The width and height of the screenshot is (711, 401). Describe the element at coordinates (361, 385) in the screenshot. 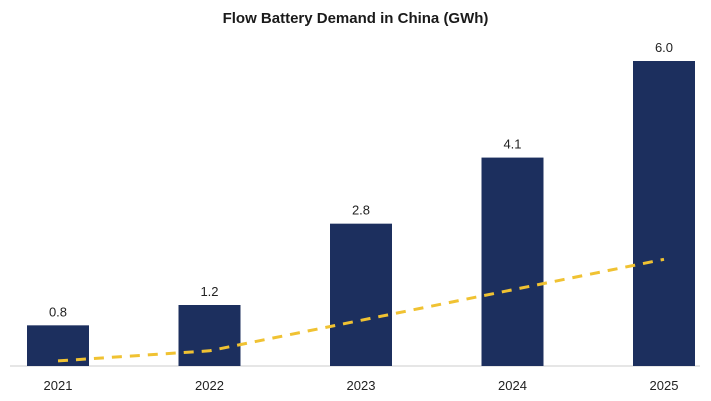

I see `x-tick-label-2023: 2023` at that location.